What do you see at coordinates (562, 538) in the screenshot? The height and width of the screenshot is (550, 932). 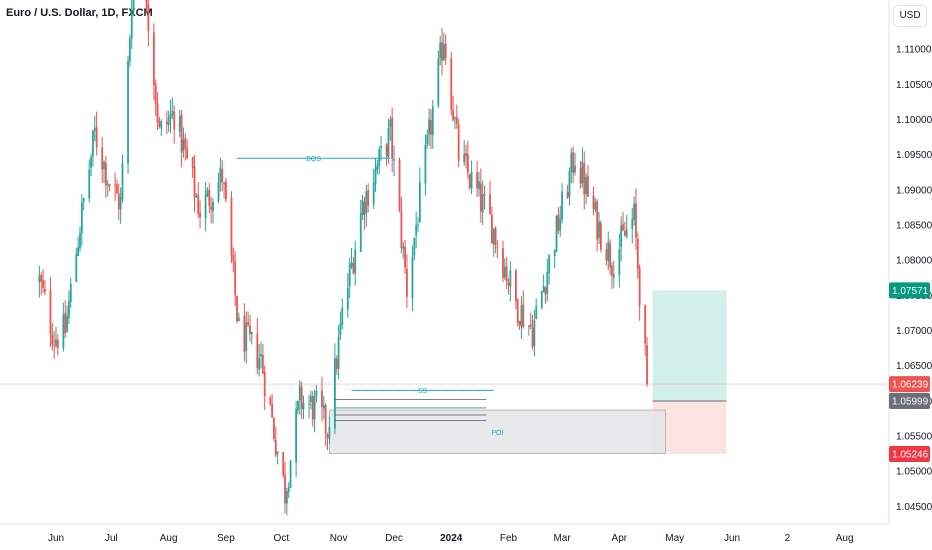 I see `time-tick-label: Mar` at bounding box center [562, 538].